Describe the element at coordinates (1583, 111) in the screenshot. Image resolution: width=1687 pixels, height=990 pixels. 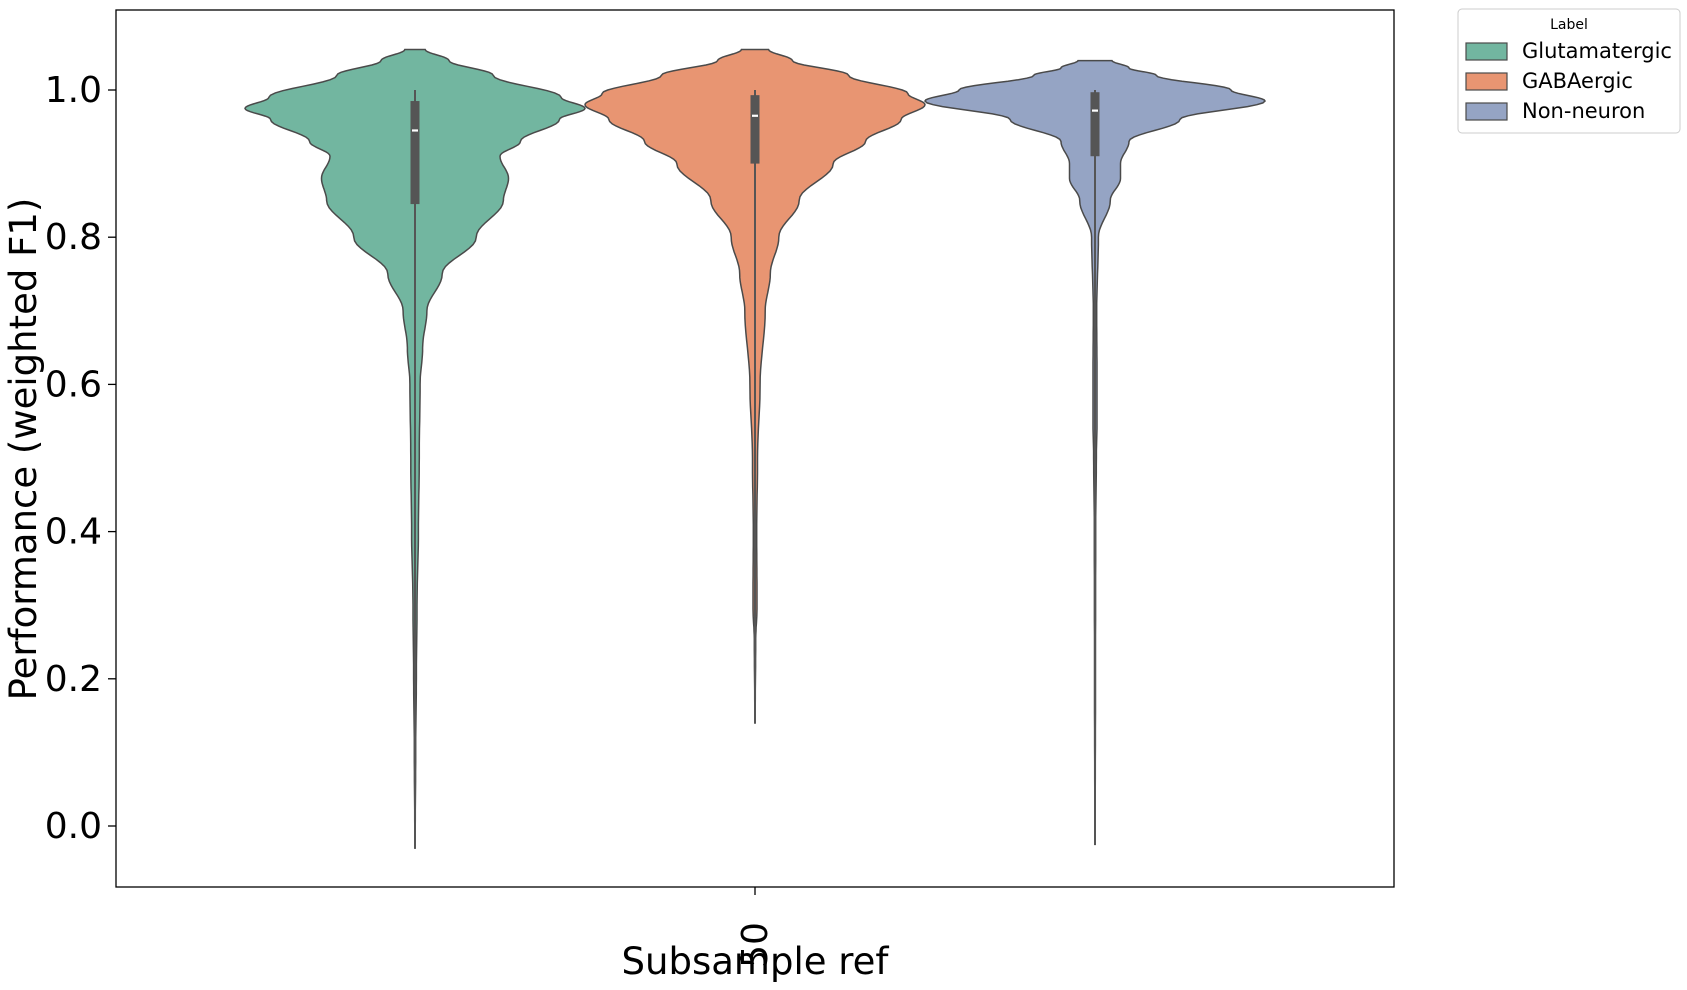
I see `legend-label: Non-neuron` at that location.